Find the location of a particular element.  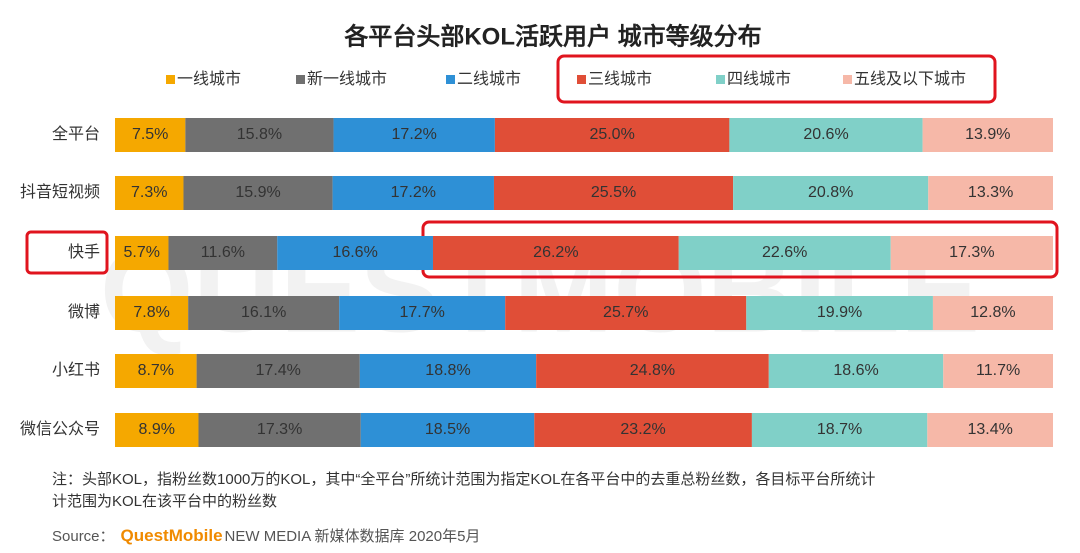

value-label: 20.8% is located at coordinates (830, 192).